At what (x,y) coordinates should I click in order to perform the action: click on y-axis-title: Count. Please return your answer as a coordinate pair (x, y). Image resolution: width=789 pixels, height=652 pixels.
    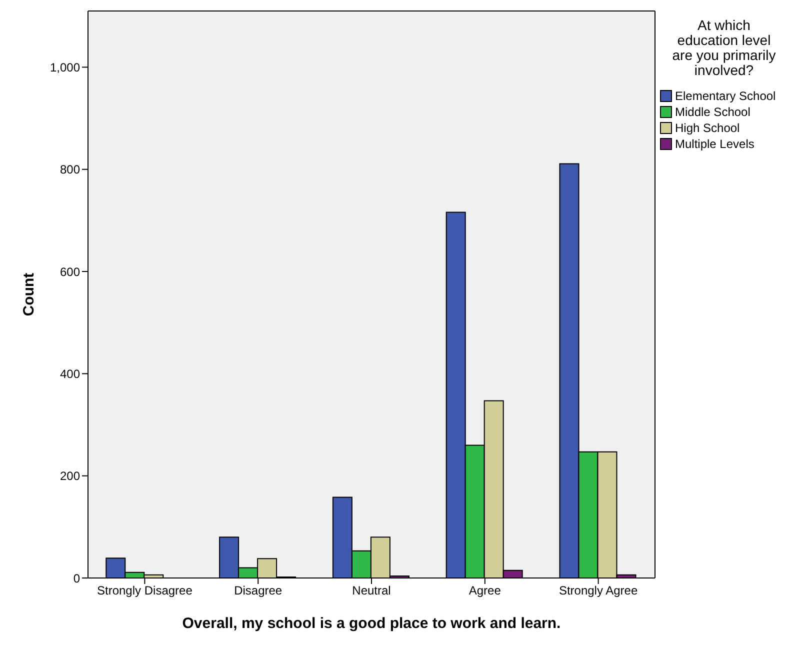
    Looking at the image, I should click on (29, 294).